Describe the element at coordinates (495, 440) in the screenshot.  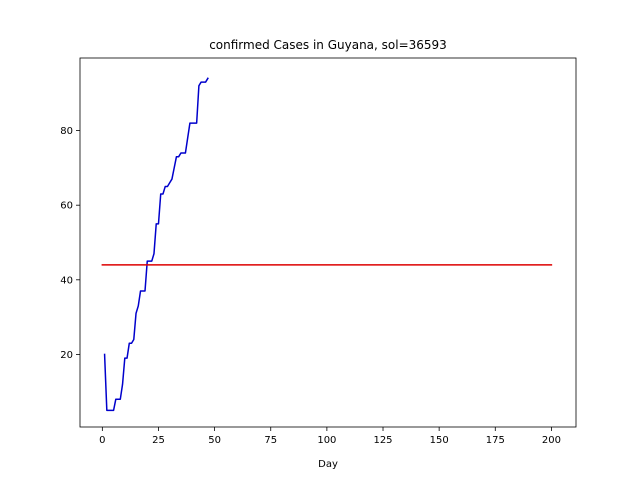
I see `x-tick-label: 175` at that location.